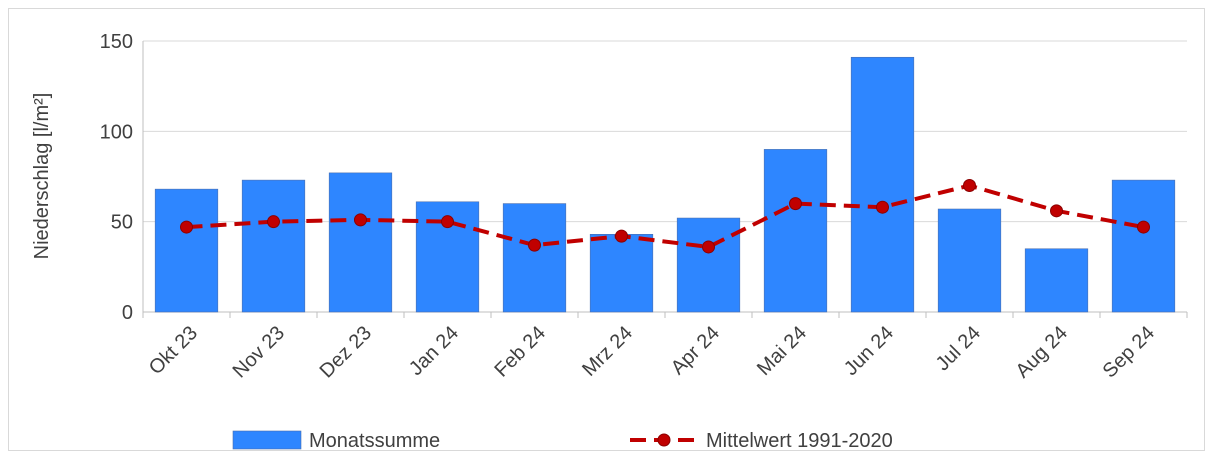  Describe the element at coordinates (799, 441) in the screenshot. I see `legend-label: Mittelwert 1991-2020` at that location.